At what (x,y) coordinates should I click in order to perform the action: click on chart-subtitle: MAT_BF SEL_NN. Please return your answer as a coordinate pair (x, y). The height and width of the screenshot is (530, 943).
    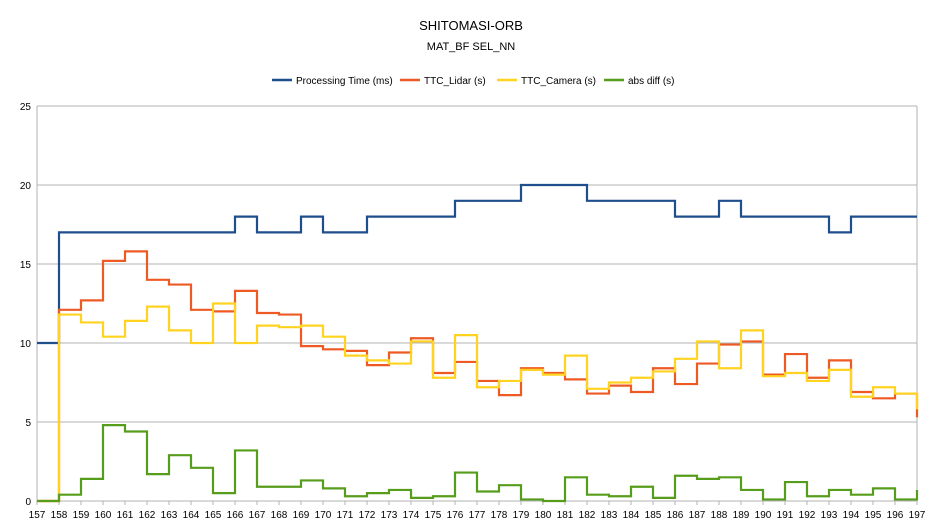
    Looking at the image, I should click on (471, 47).